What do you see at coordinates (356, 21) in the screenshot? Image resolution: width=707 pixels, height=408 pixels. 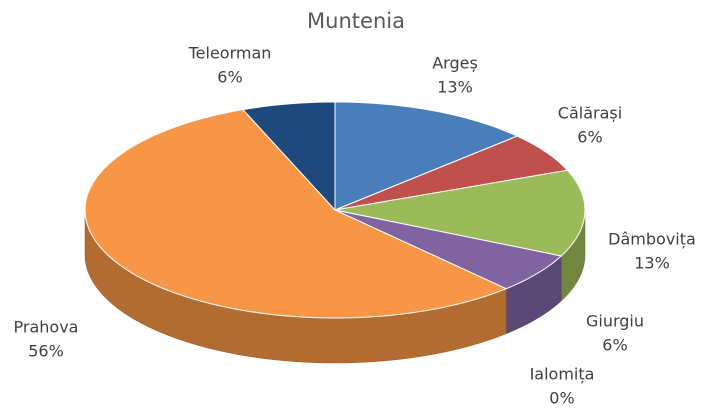 I see `chart-title: Muntenia` at bounding box center [356, 21].